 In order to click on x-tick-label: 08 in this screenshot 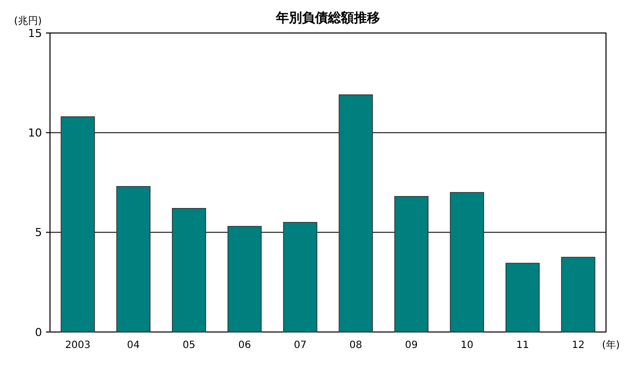, I will do `click(355, 345)`.